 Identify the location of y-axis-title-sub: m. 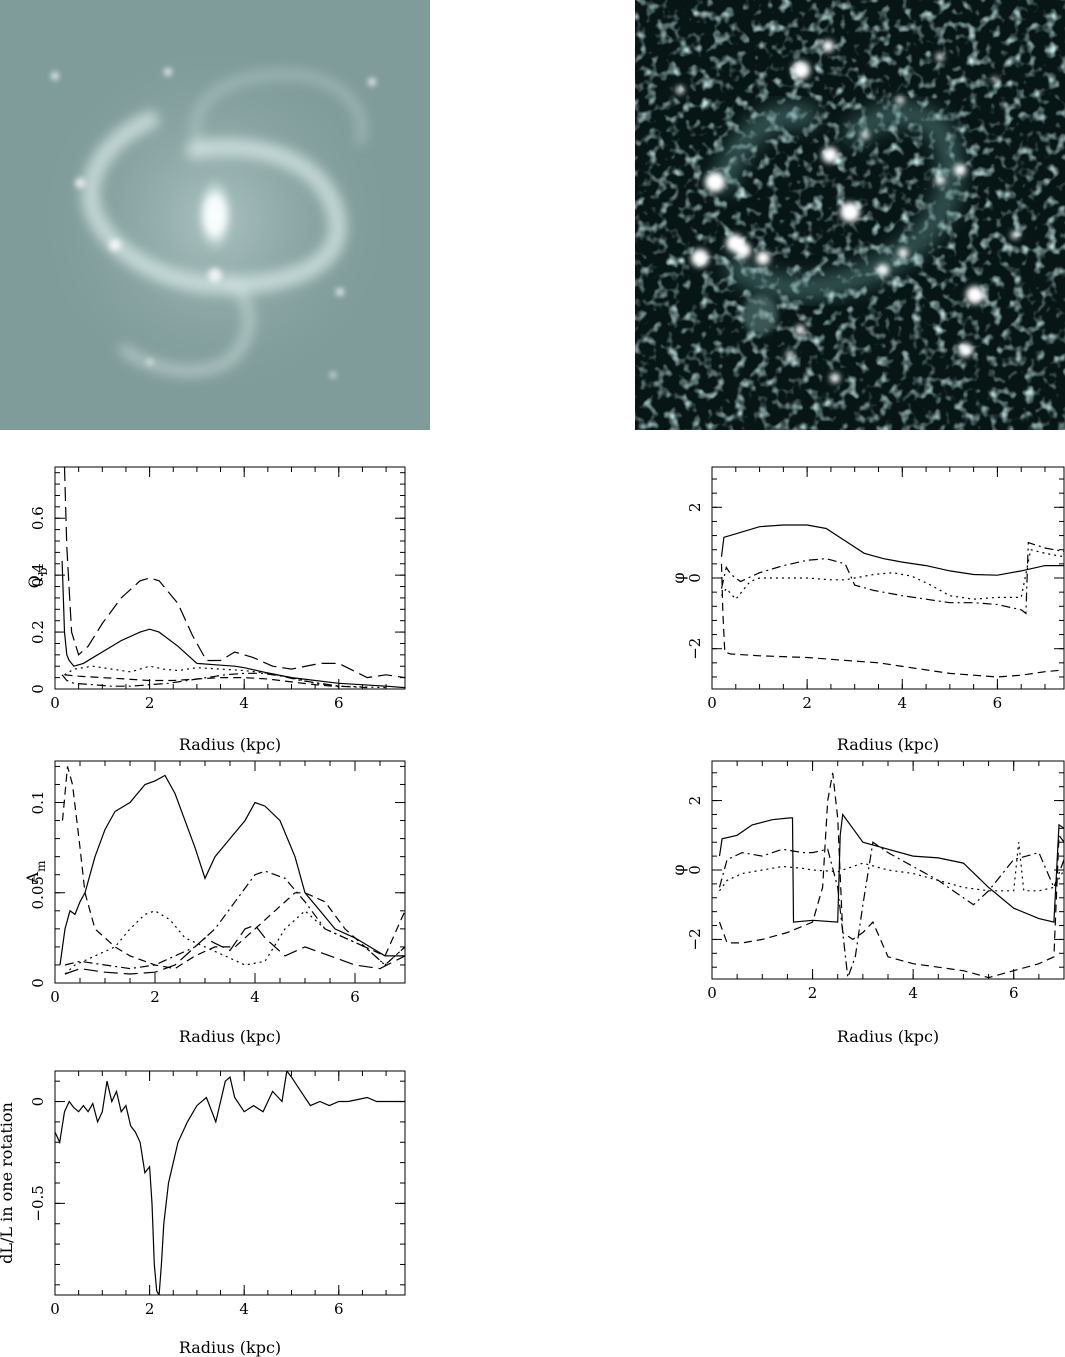
(41, 866).